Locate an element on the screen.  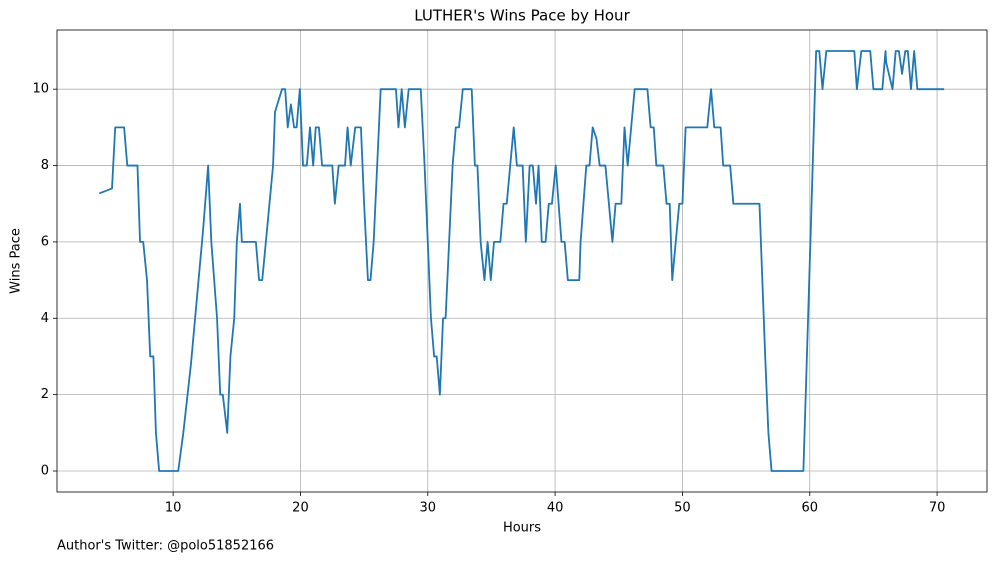
x-tick-label: 20 is located at coordinates (300, 508).